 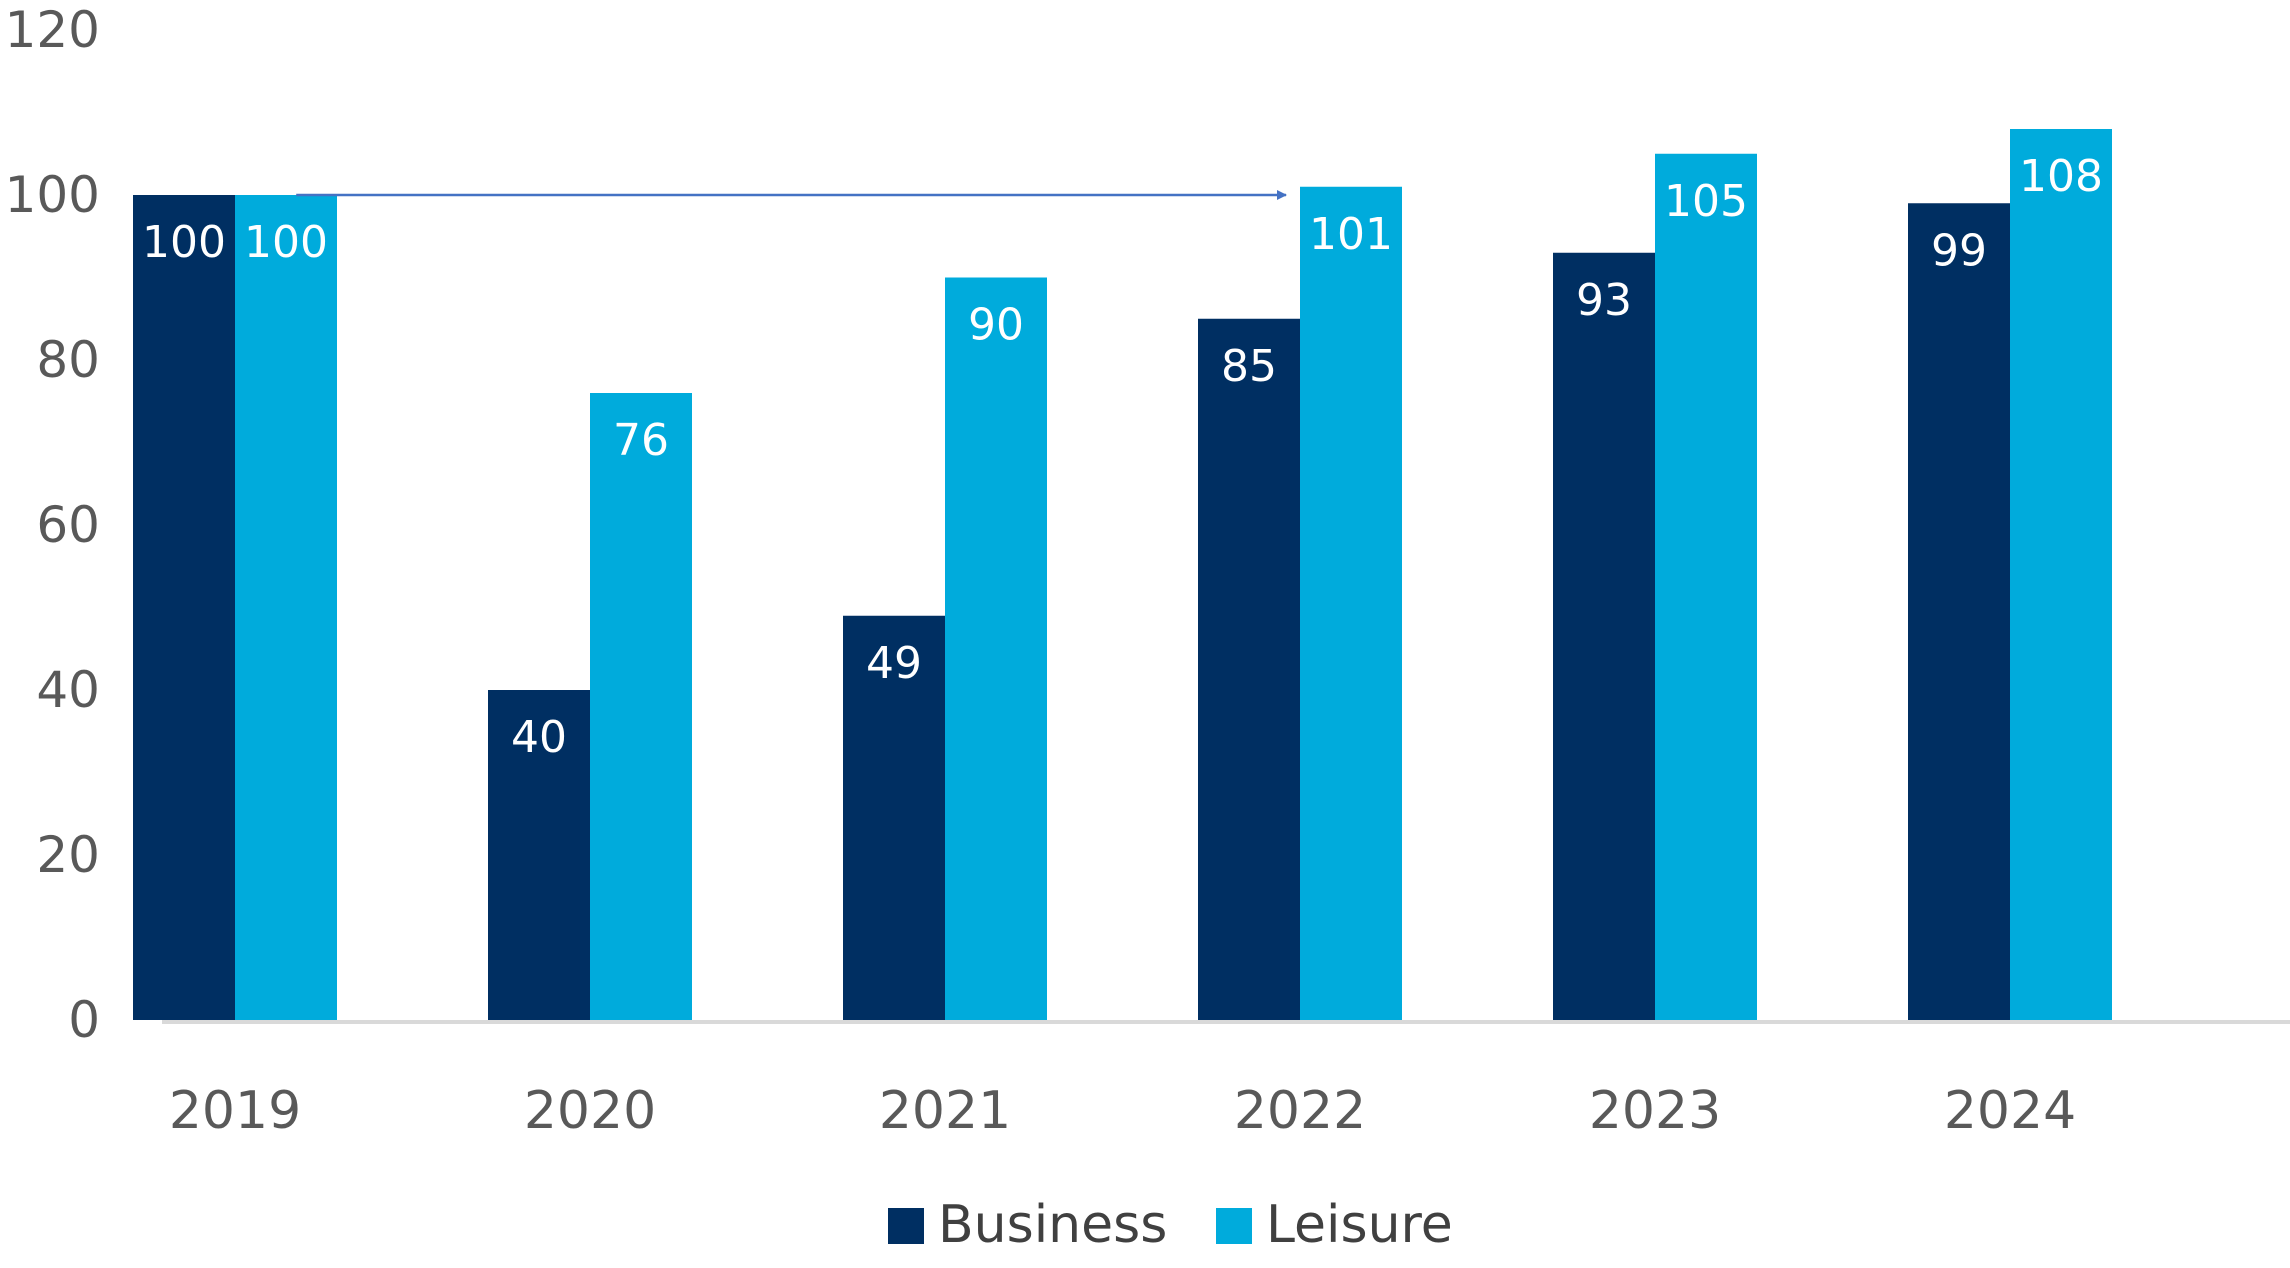 What do you see at coordinates (68, 525) in the screenshot?
I see `y-tick-label-60: 60` at bounding box center [68, 525].